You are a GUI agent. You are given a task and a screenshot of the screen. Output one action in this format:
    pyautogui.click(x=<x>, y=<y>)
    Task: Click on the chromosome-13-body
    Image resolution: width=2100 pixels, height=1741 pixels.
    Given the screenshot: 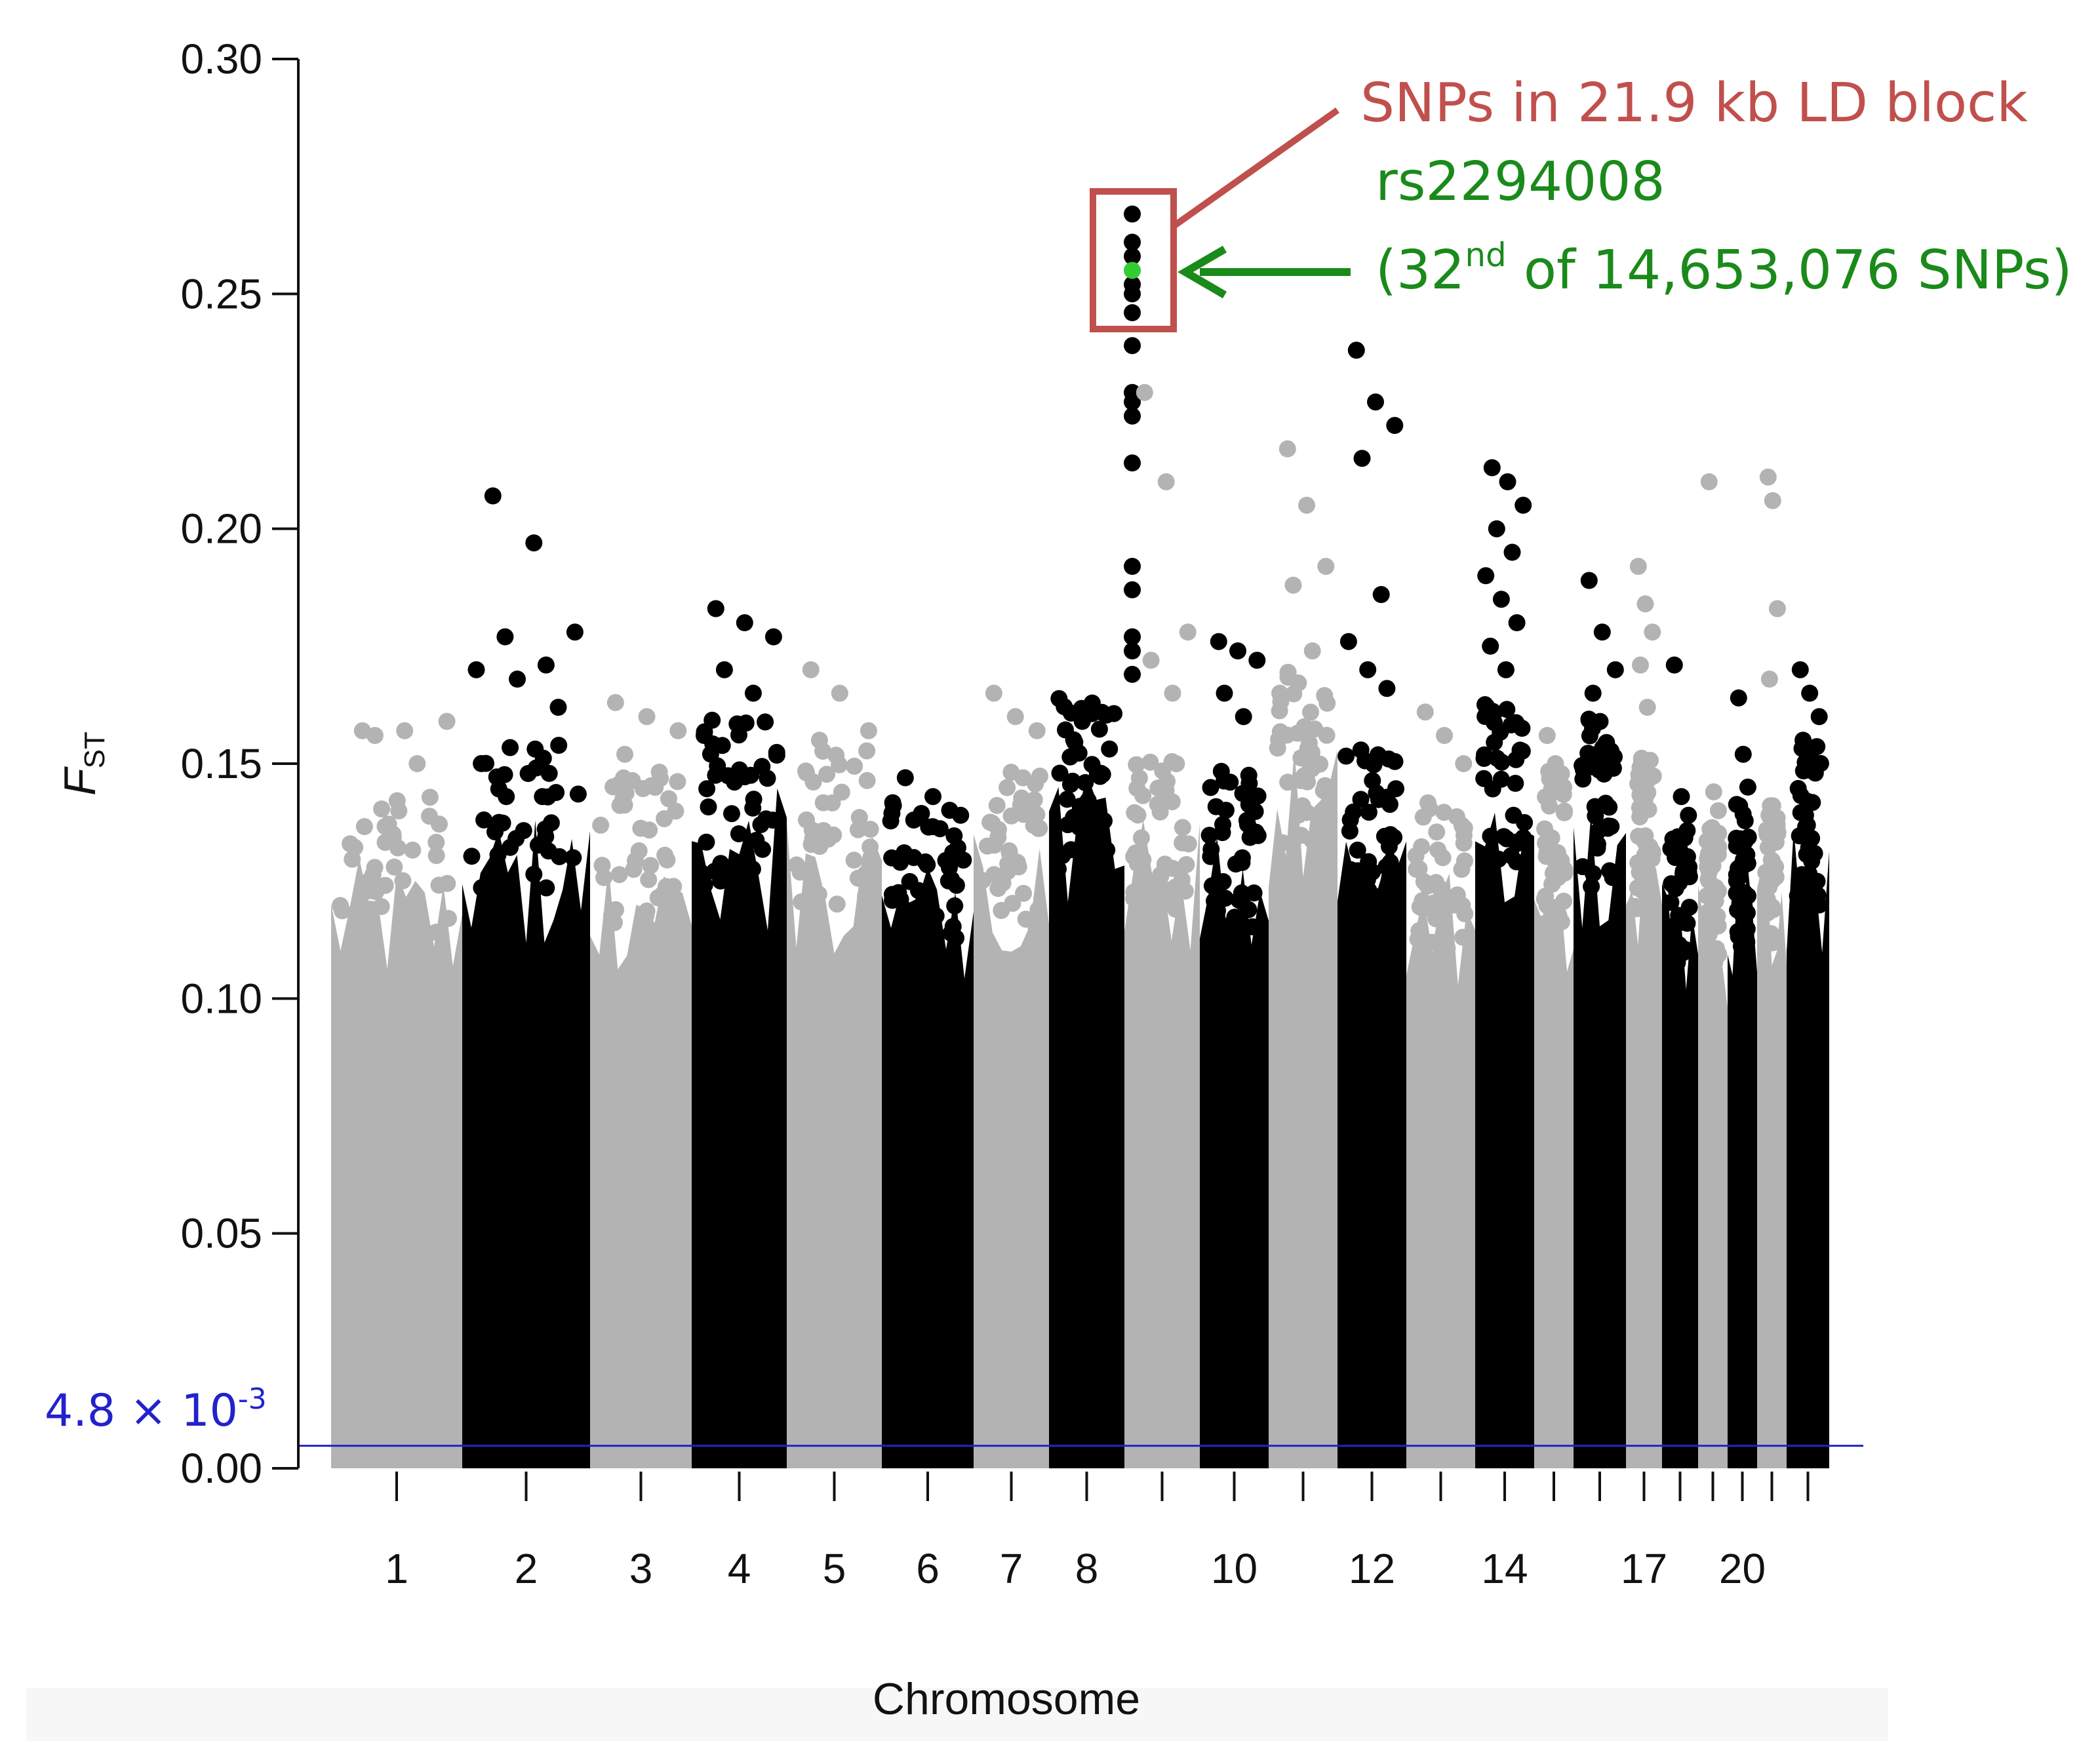 What is the action you would take?
    pyautogui.click(x=1440, y=1170)
    